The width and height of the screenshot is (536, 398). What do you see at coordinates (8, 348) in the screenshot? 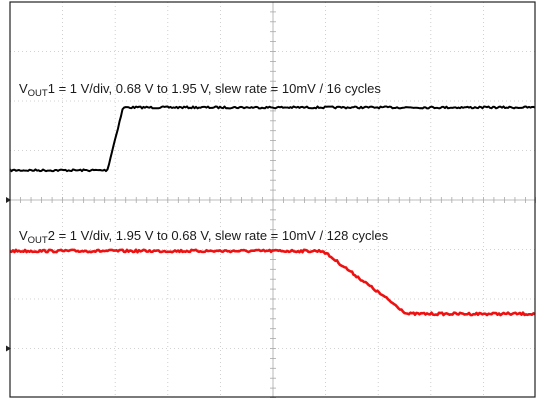
I see `ch2-ground-marker` at bounding box center [8, 348].